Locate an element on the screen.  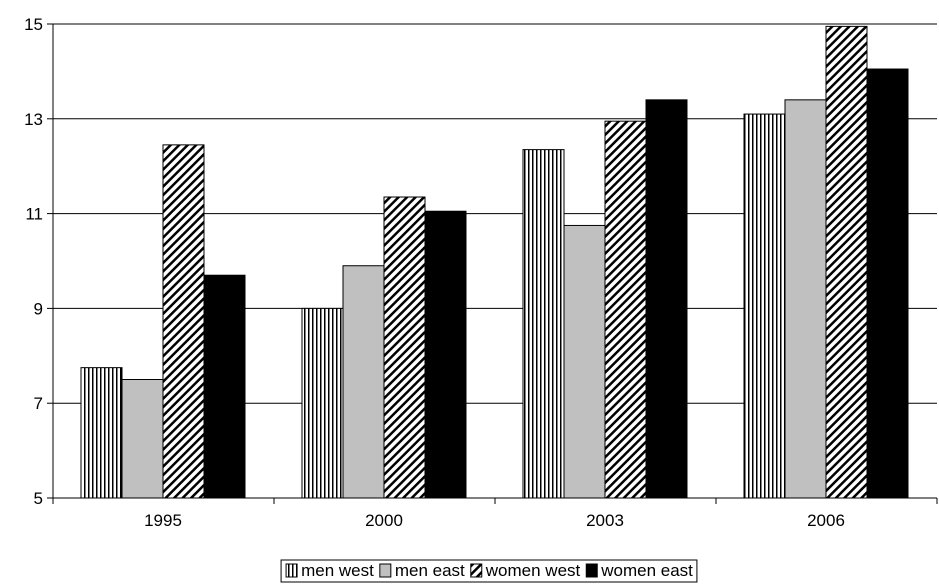
bar-women-west-2006 is located at coordinates (846, 262).